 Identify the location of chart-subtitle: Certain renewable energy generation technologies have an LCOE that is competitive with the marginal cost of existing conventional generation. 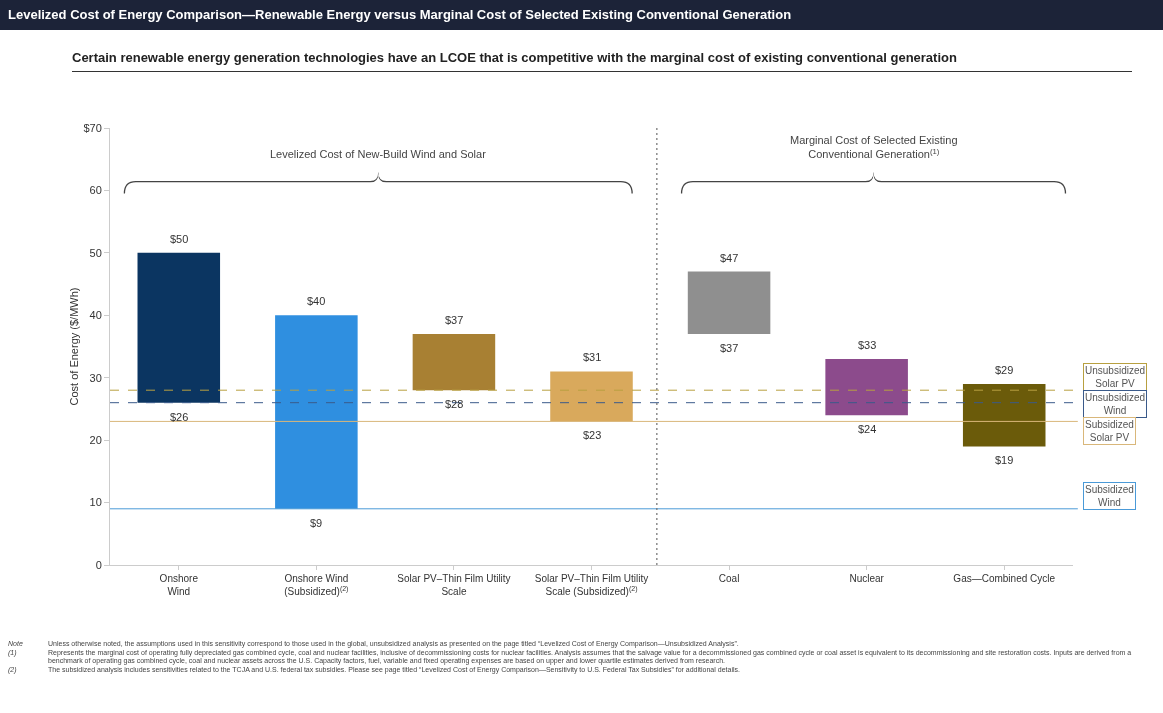
(602, 61).